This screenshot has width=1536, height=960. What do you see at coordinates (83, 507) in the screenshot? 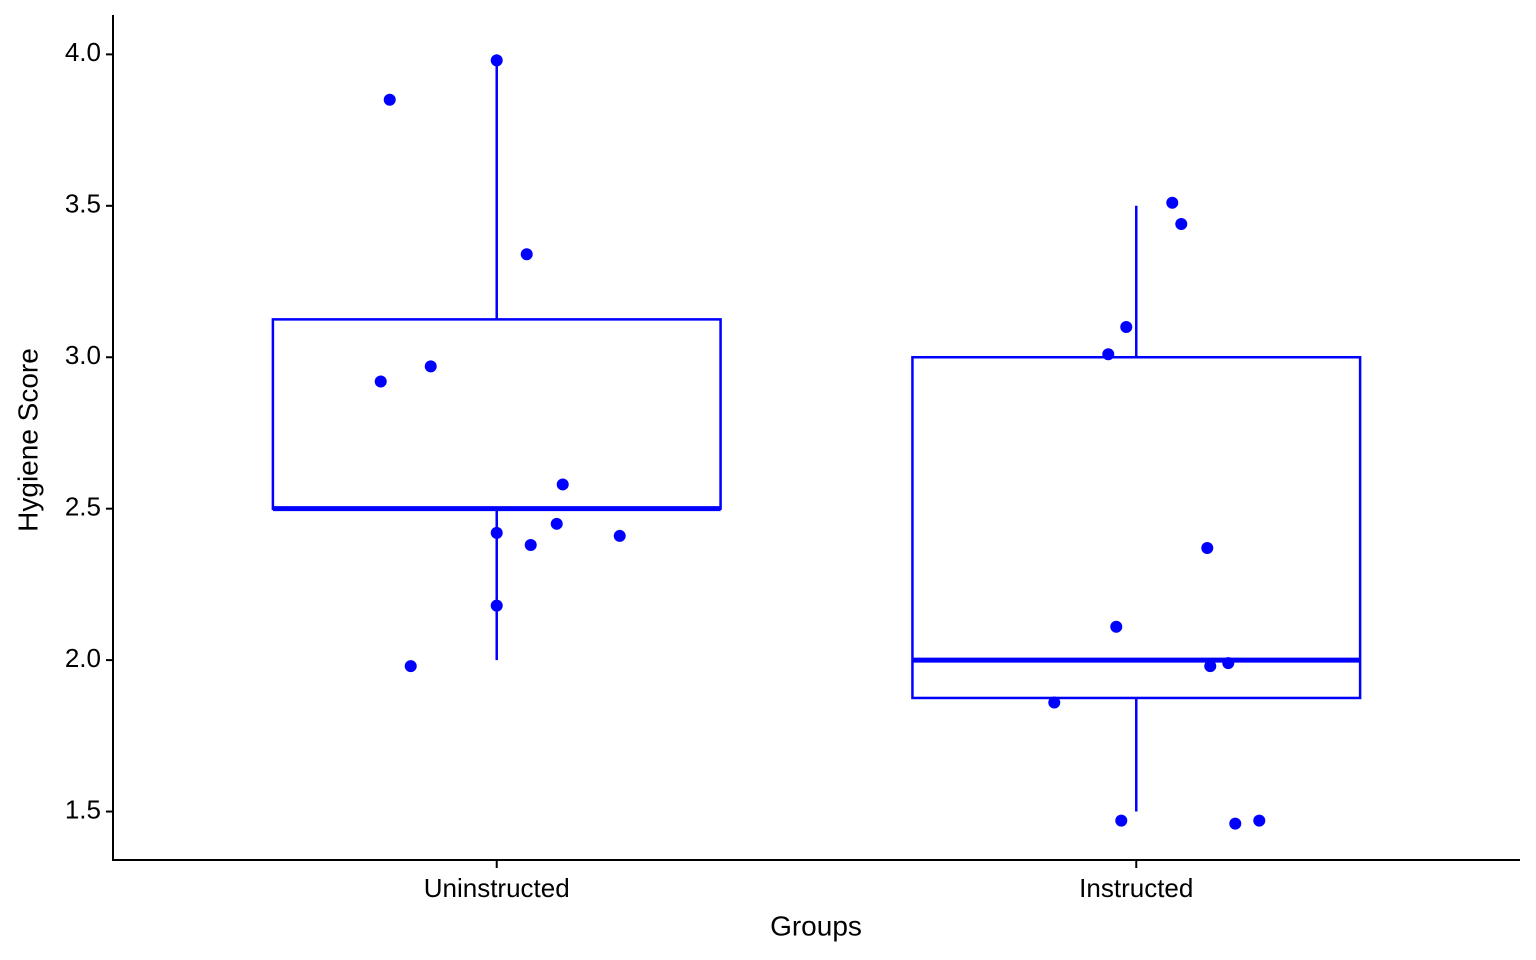
I see `y-tick-label: 2.5` at bounding box center [83, 507].